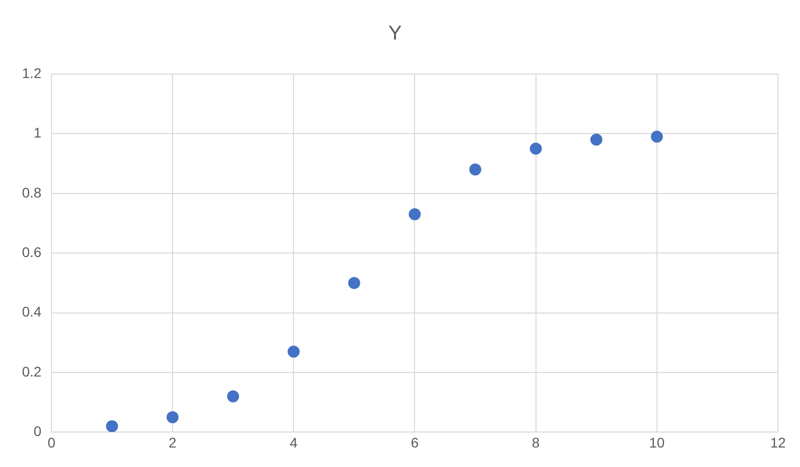  Describe the element at coordinates (52, 442) in the screenshot. I see `x-tick-label: 0` at that location.